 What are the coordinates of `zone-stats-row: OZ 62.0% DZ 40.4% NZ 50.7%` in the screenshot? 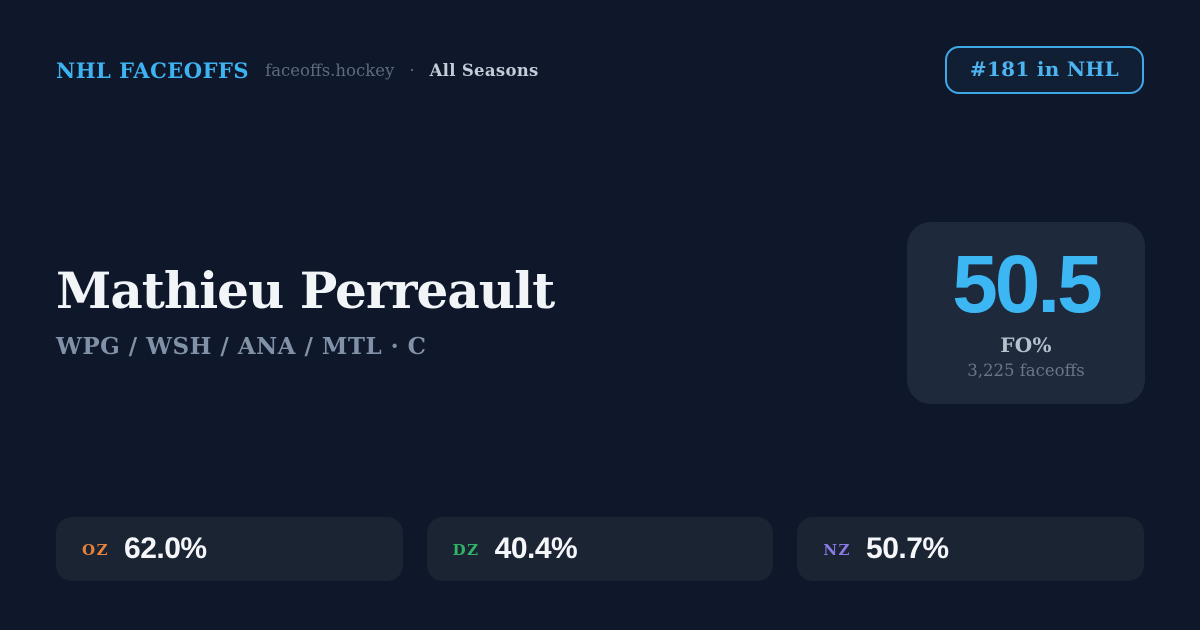 It's located at (600, 549).